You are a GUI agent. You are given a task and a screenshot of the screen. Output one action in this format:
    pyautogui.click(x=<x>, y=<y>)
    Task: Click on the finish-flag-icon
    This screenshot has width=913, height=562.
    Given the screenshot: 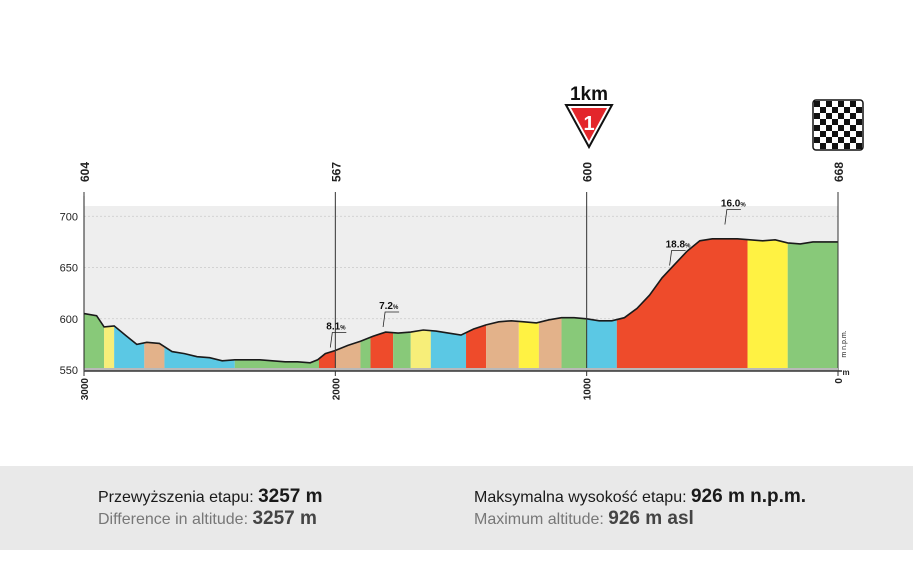 What is the action you would take?
    pyautogui.click(x=838, y=125)
    